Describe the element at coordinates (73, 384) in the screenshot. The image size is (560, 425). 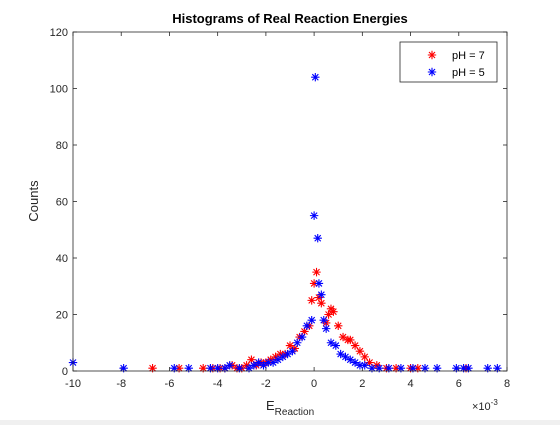
I see `x-tick-label: -10` at that location.